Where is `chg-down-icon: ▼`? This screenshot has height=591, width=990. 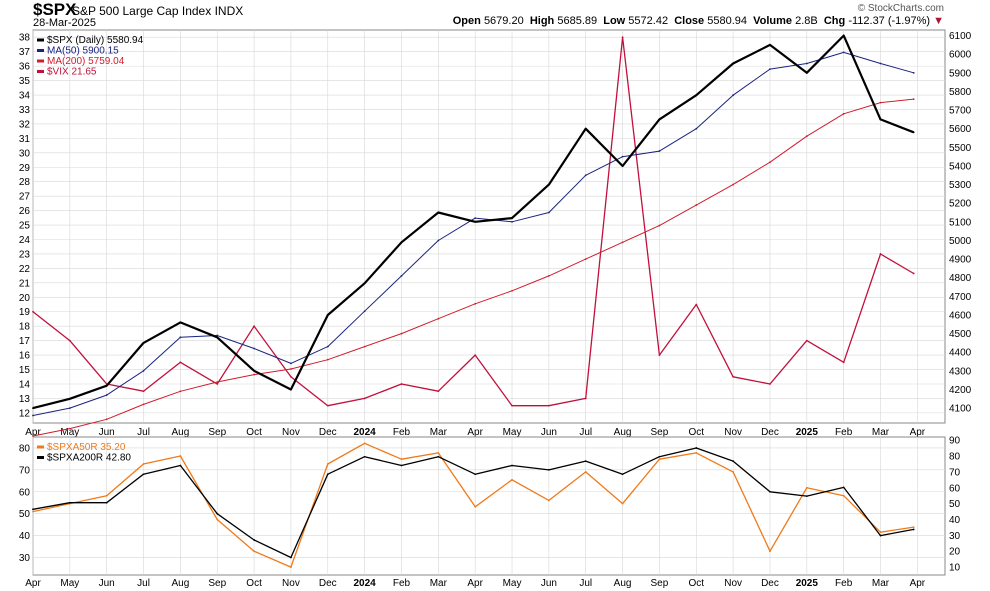
chg-down-icon: ▼ is located at coordinates (938, 21).